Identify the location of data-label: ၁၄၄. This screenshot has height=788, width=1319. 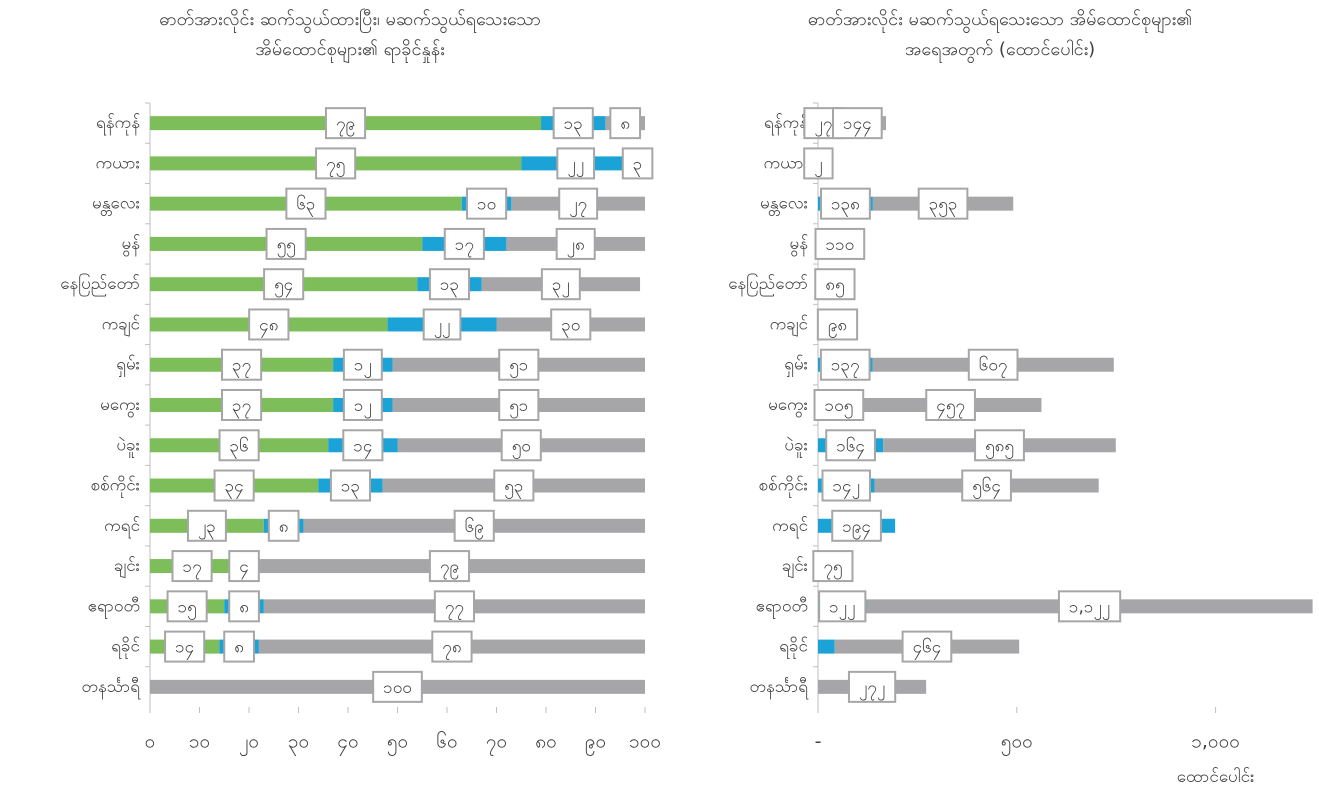
(857, 125).